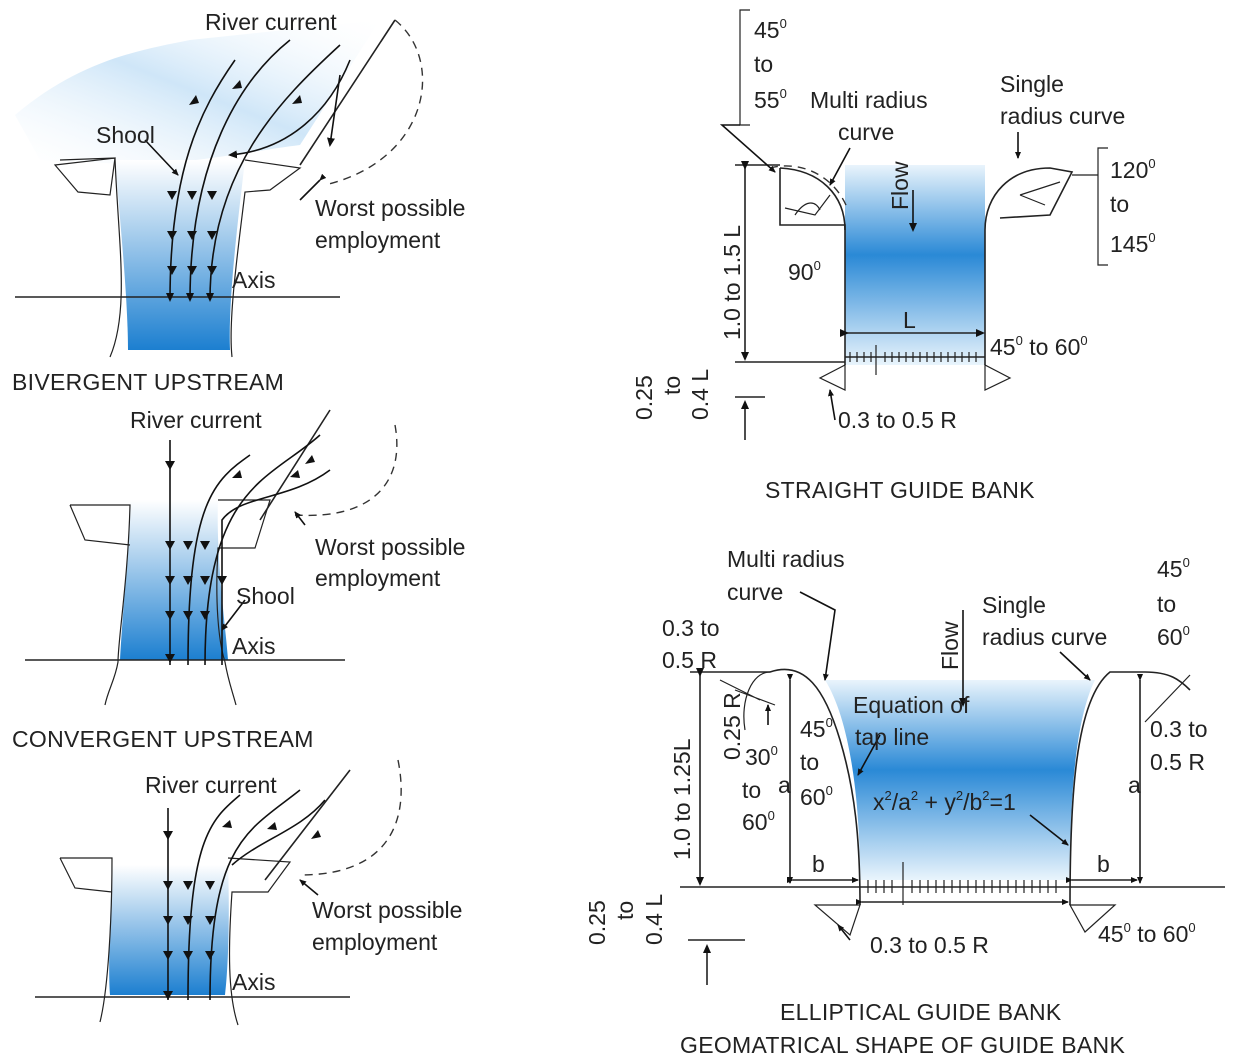 The height and width of the screenshot is (1061, 1235). Describe the element at coordinates (90, 257) in the screenshot. I see `bivergent-left-bank` at that location.